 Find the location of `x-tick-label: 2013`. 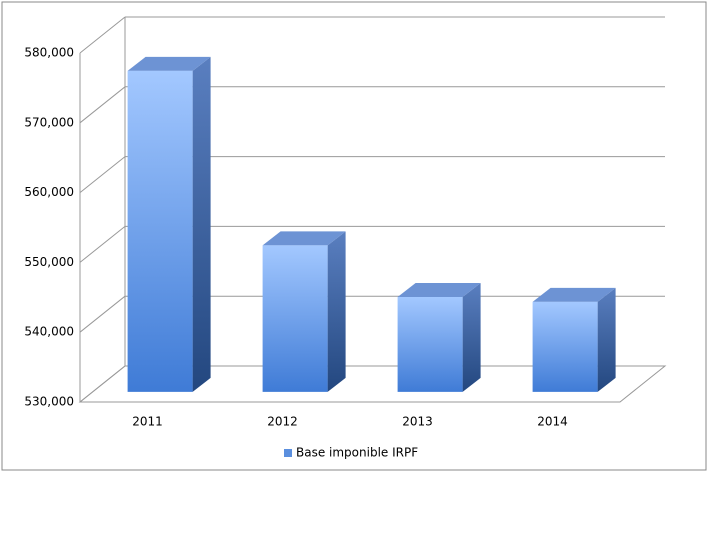

x-tick-label: 2013 is located at coordinates (417, 422).